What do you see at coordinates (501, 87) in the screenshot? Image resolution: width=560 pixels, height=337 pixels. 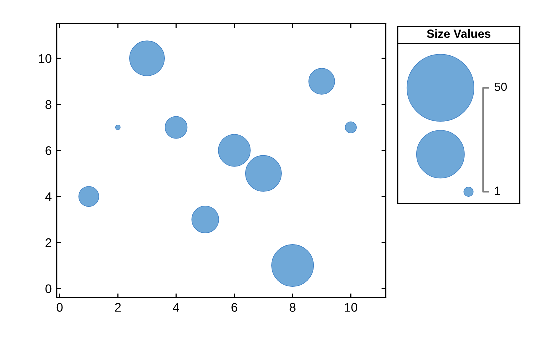 I see `legend-label: 50` at bounding box center [501, 87].